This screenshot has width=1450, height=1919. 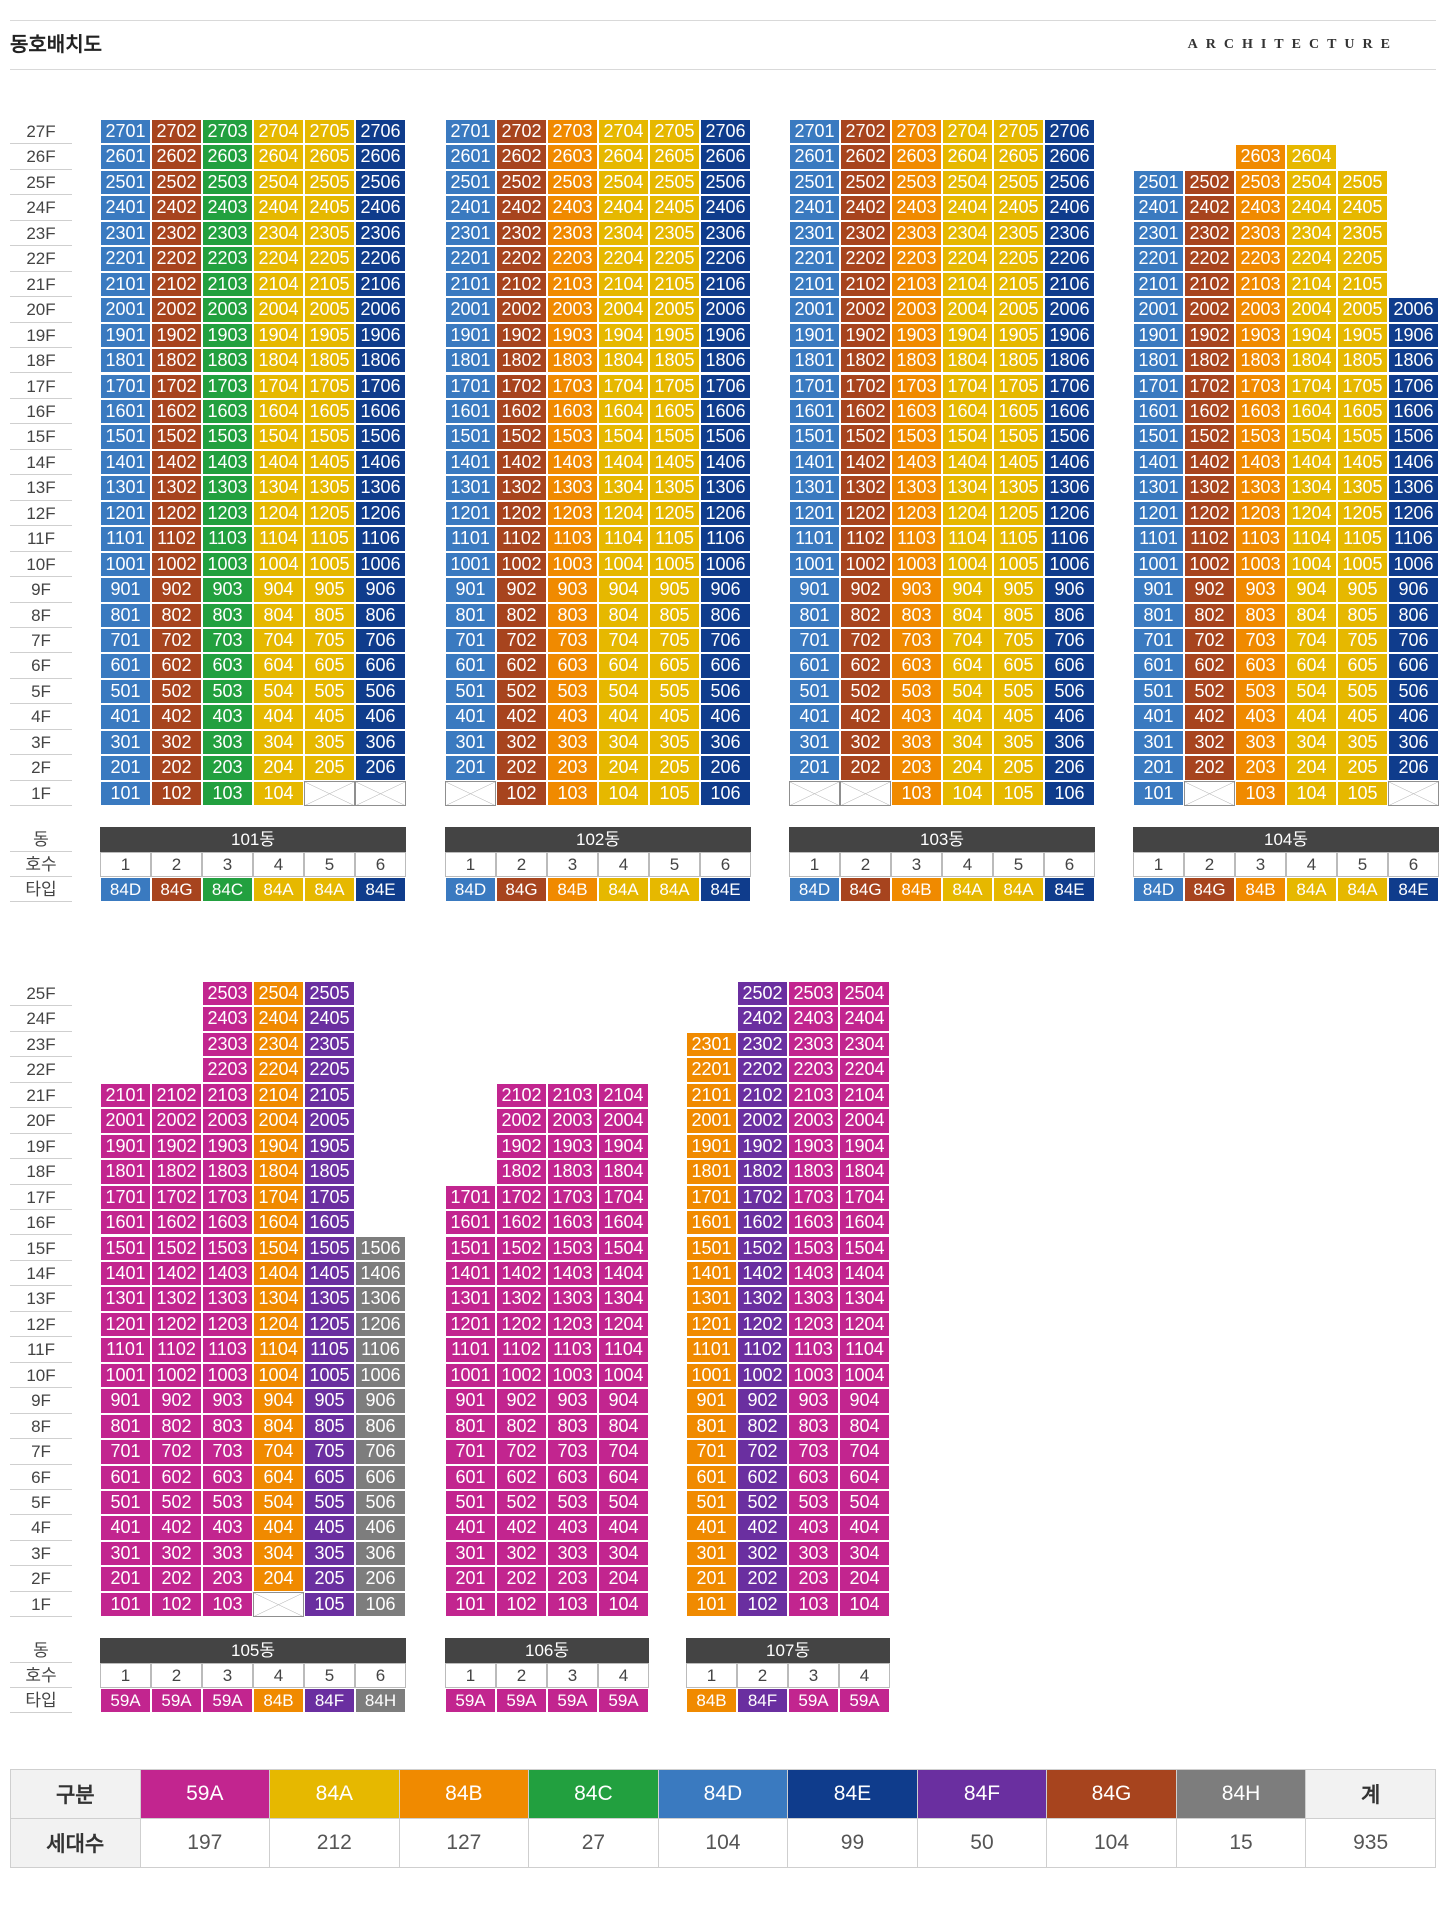 I want to click on unit-cell: 305, so click(x=674, y=742).